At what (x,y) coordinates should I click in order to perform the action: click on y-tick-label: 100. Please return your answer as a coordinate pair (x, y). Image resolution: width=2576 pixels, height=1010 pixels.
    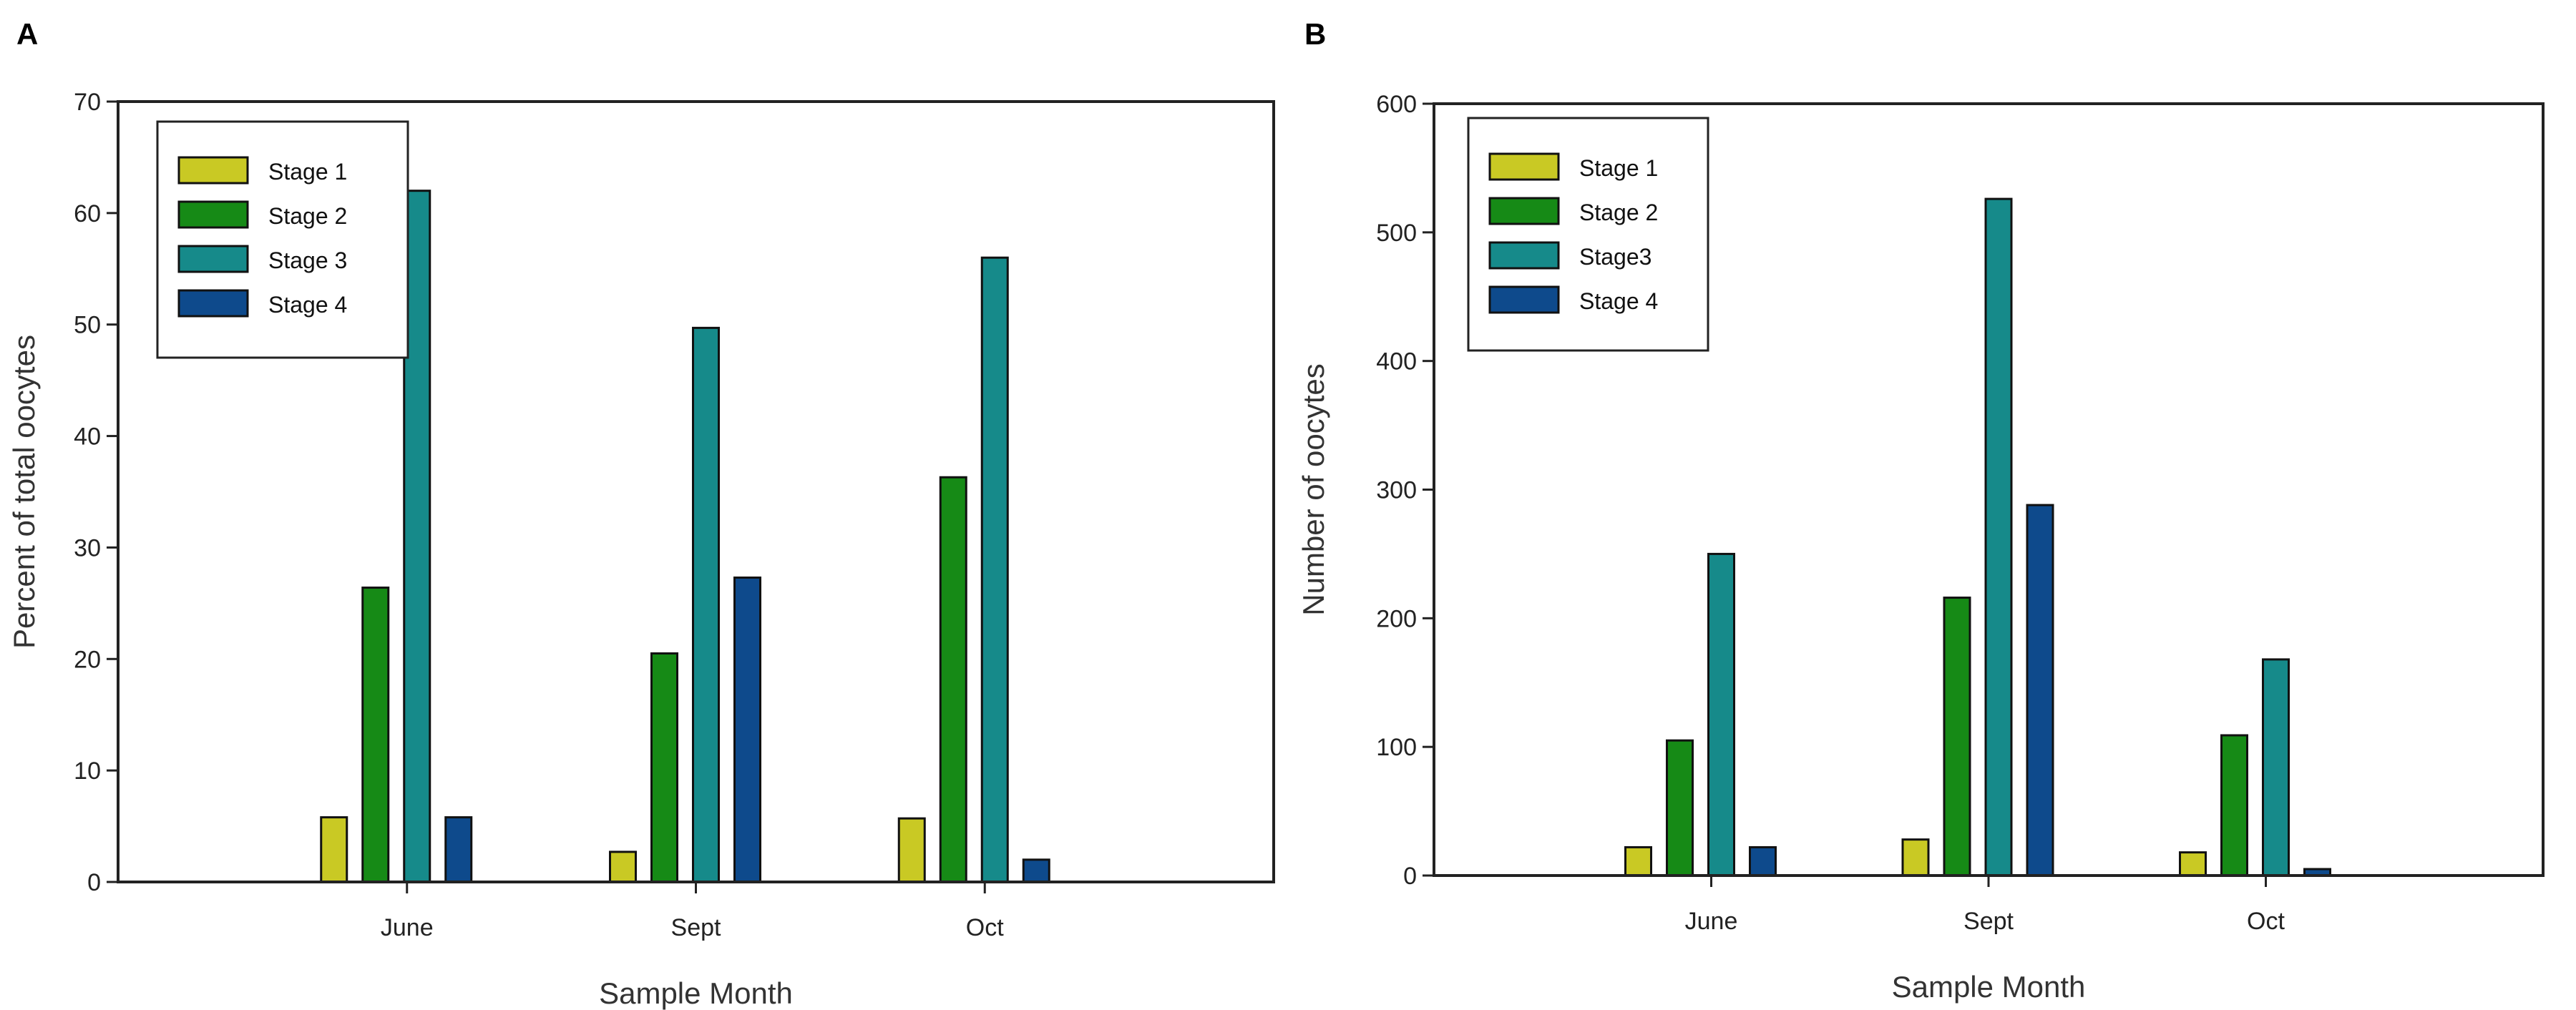
    Looking at the image, I should click on (1396, 747).